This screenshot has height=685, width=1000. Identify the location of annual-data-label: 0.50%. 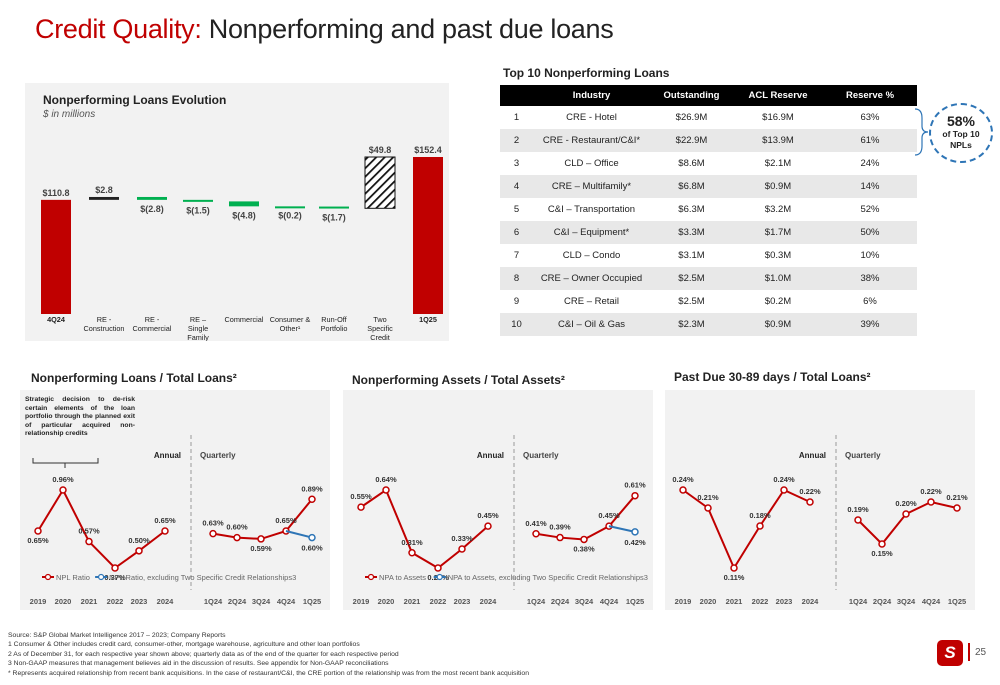
(139, 540).